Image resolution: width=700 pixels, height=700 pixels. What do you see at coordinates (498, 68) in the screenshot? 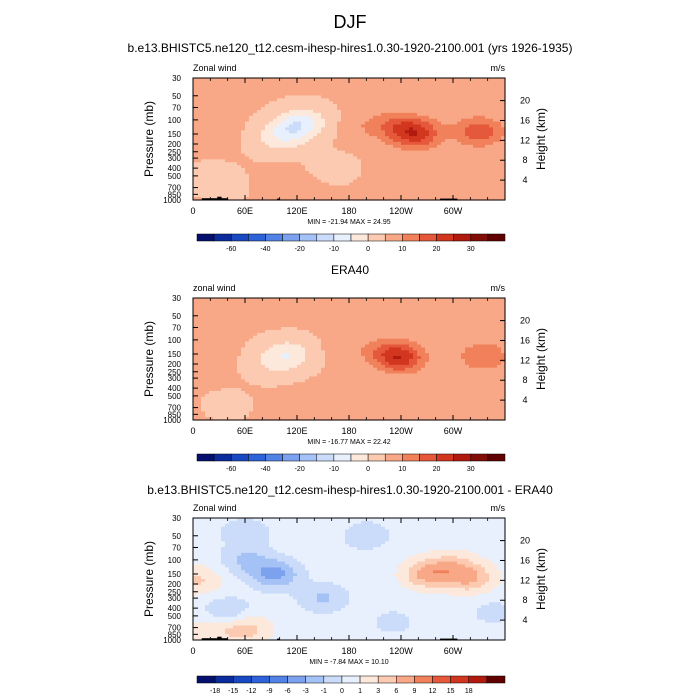
I see `units-label: m/s` at bounding box center [498, 68].